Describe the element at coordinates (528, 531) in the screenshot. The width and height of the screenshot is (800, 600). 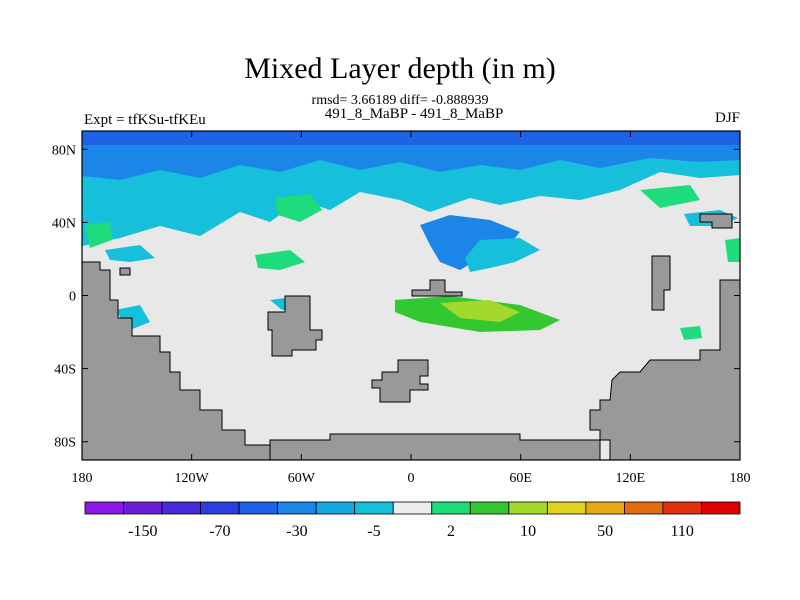
I see `colorbar-label: 10` at that location.